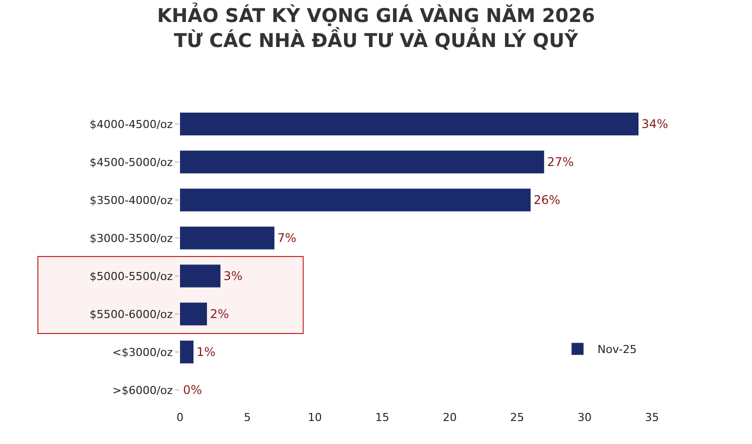  What do you see at coordinates (132, 162) in the screenshot?
I see `y-tick-label: $4500-5000/oz` at bounding box center [132, 162].